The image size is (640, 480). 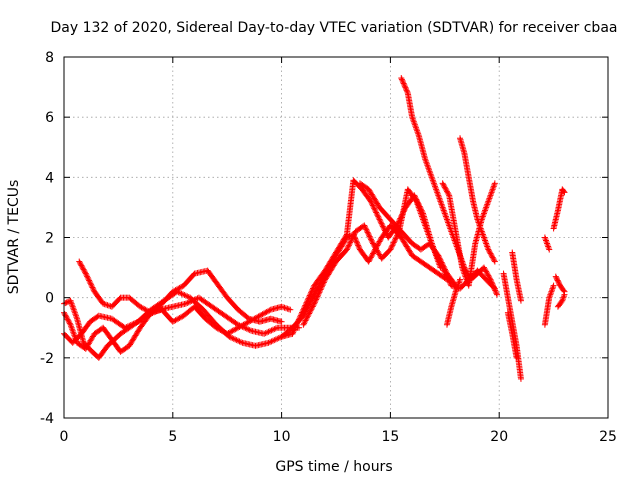 What do you see at coordinates (49, 178) in the screenshot?
I see `y-tick-label: 4` at bounding box center [49, 178].